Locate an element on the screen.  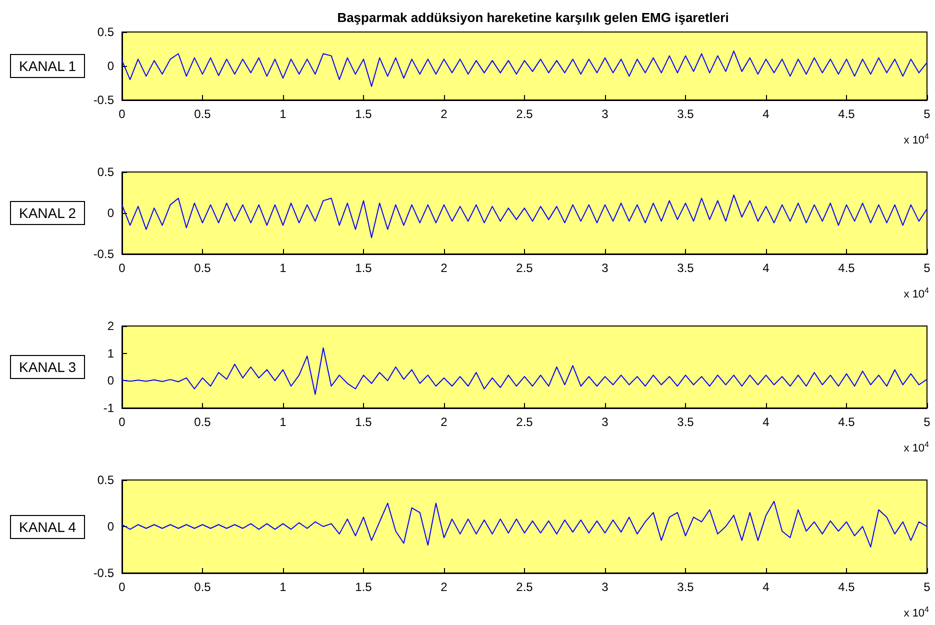
y-axis-title: KANAL 3 is located at coordinates (48, 367).